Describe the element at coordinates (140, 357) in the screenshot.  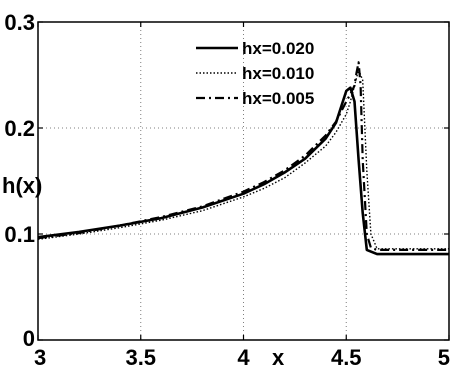
I see `x-tick-label: 3.5` at that location.